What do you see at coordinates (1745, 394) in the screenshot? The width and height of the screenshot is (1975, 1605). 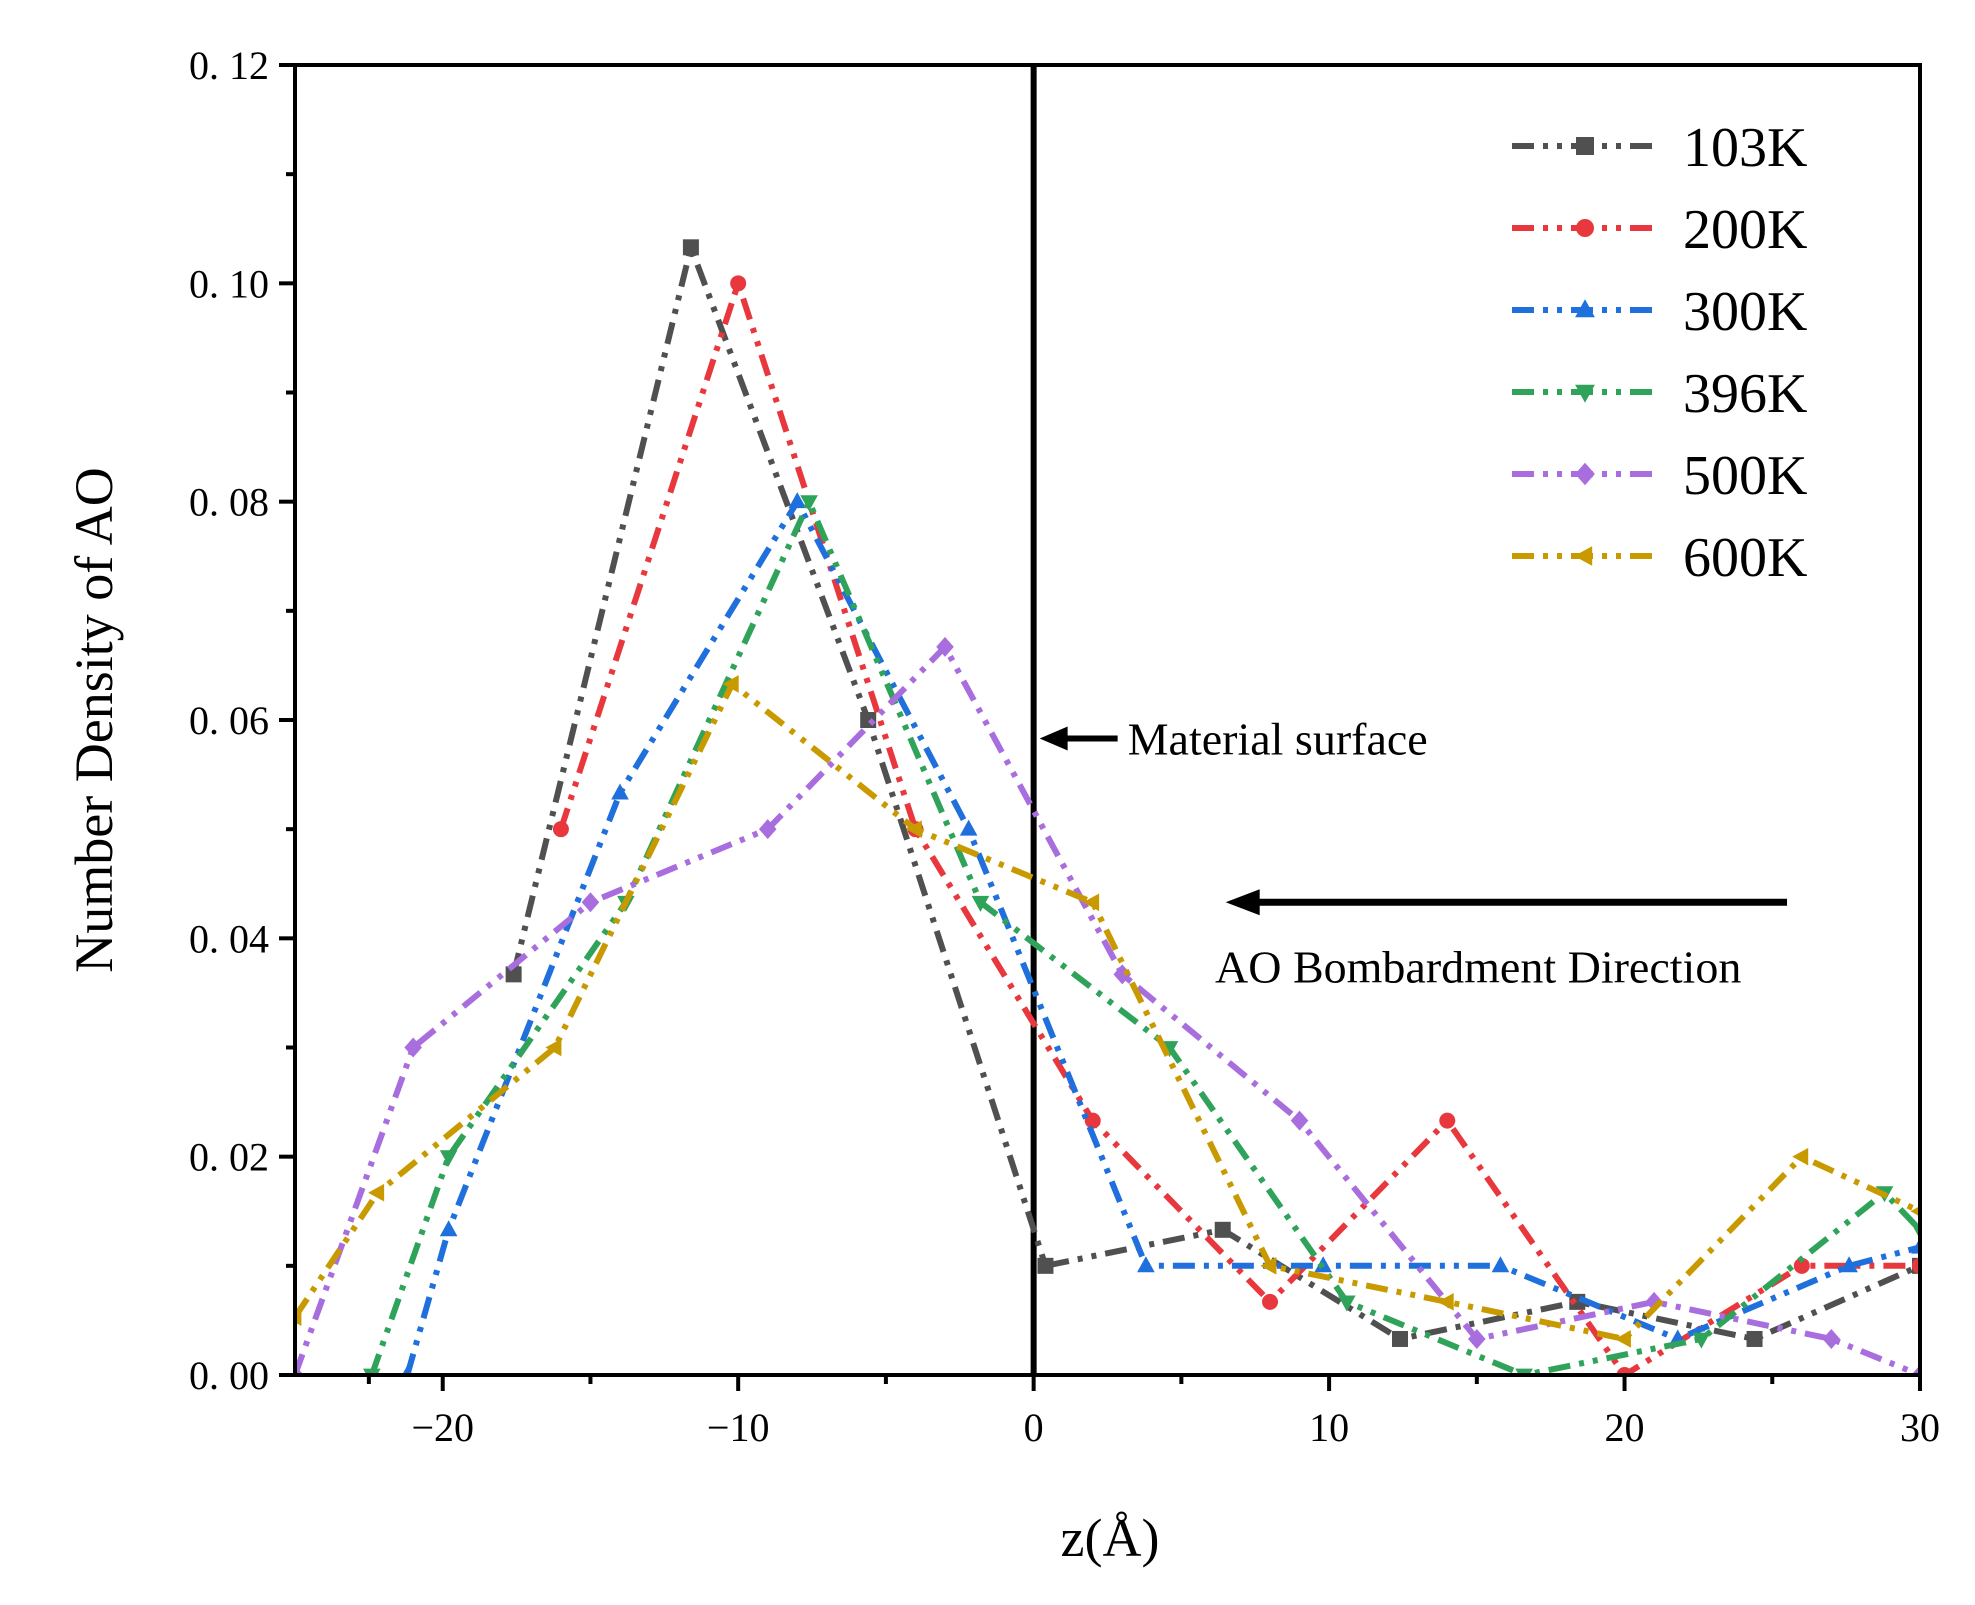 I see `legend-label: 396K` at bounding box center [1745, 394].